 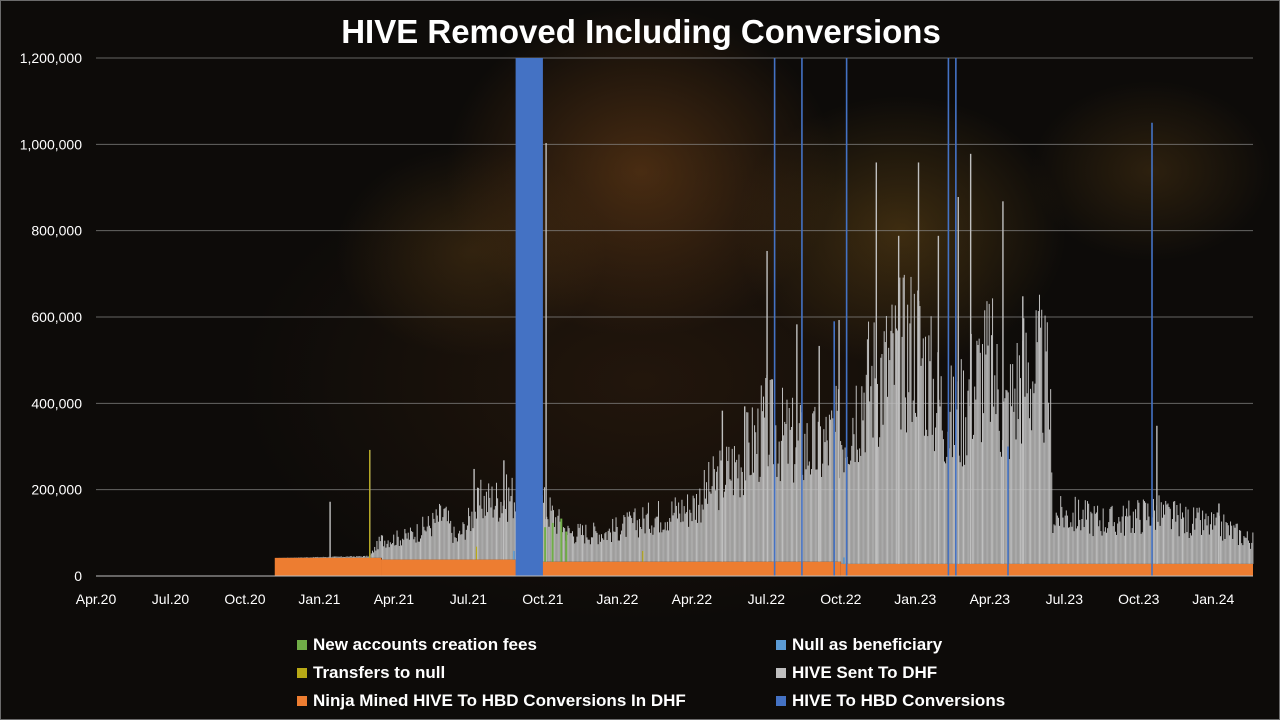 What do you see at coordinates (78, 576) in the screenshot?
I see `y-tick-label: 0` at bounding box center [78, 576].